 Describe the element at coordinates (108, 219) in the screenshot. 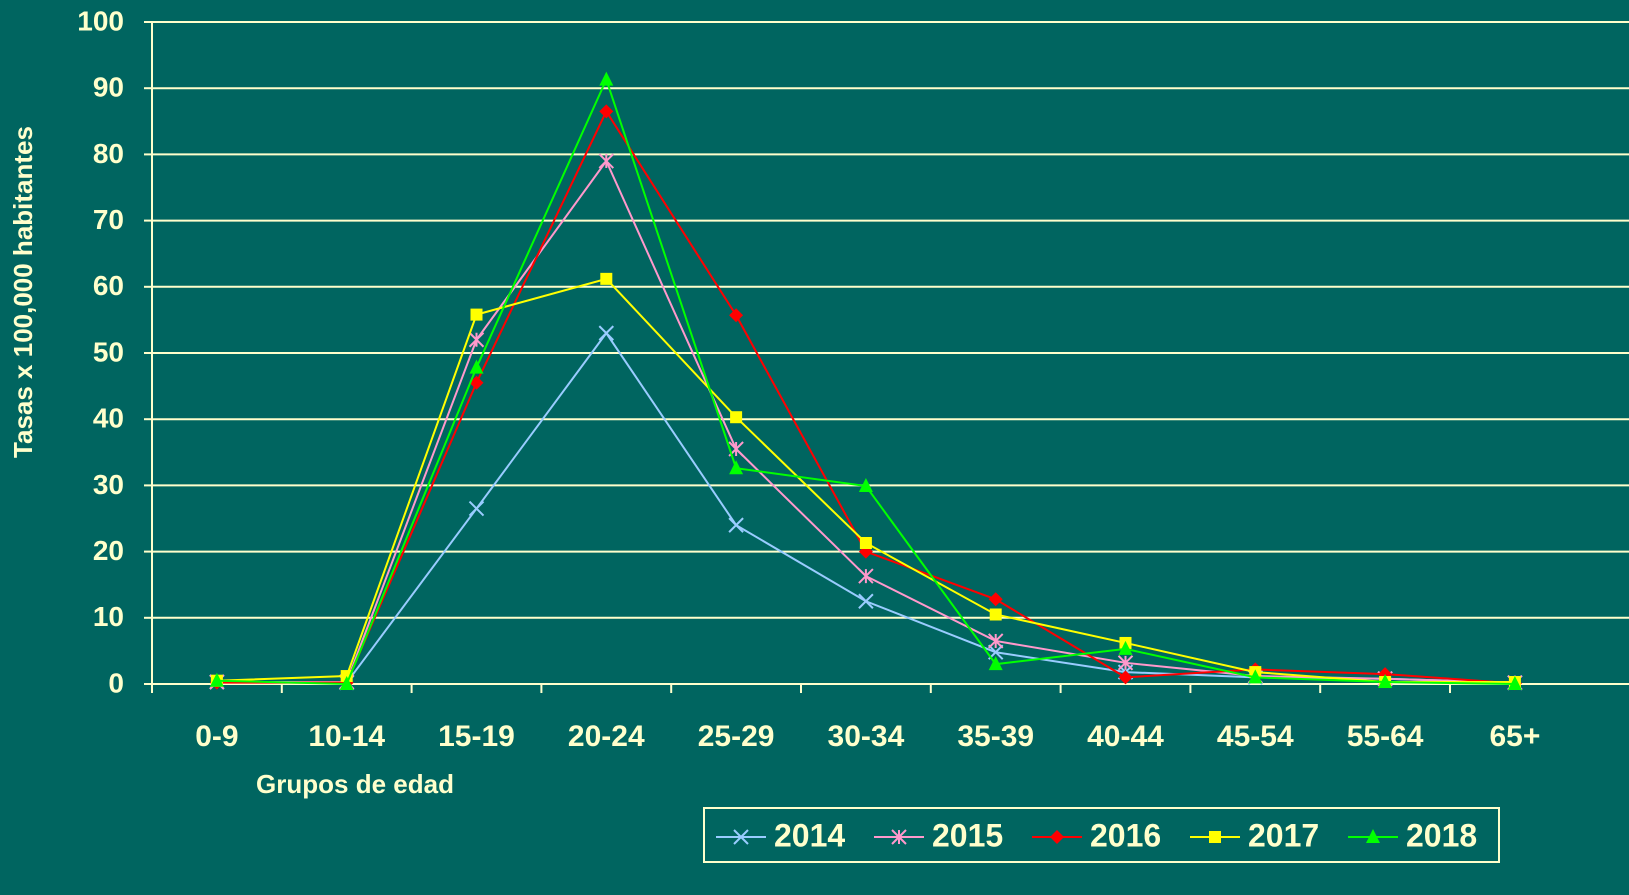

I see `y-tick-label: 70` at that location.